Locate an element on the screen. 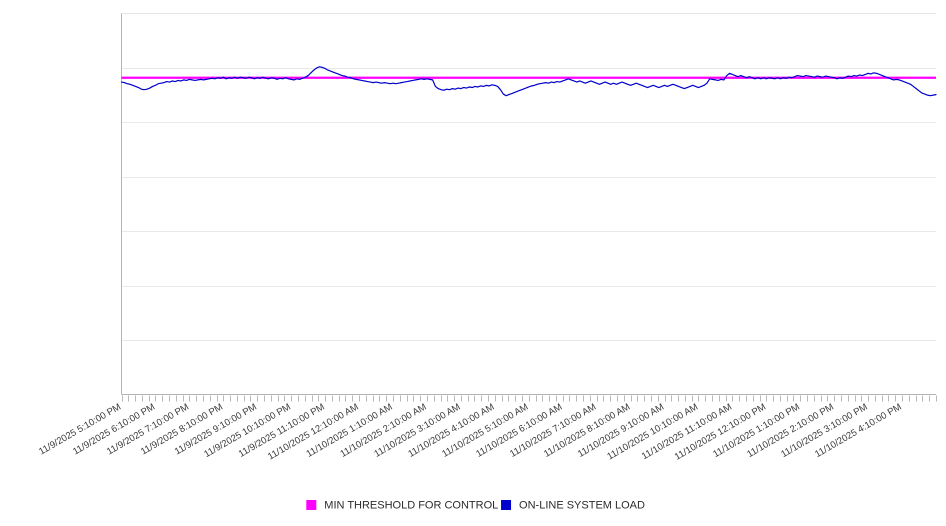 Image resolution: width=946 pixels, height=526 pixels. x-tick-marks-group is located at coordinates (529, 398).